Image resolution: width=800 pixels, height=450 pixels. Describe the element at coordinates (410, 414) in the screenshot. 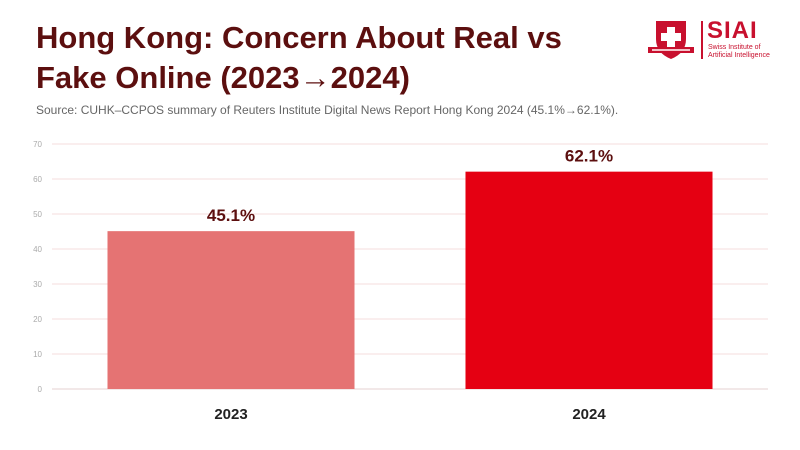

I see `x-axis-ticks: 2023 2024` at that location.